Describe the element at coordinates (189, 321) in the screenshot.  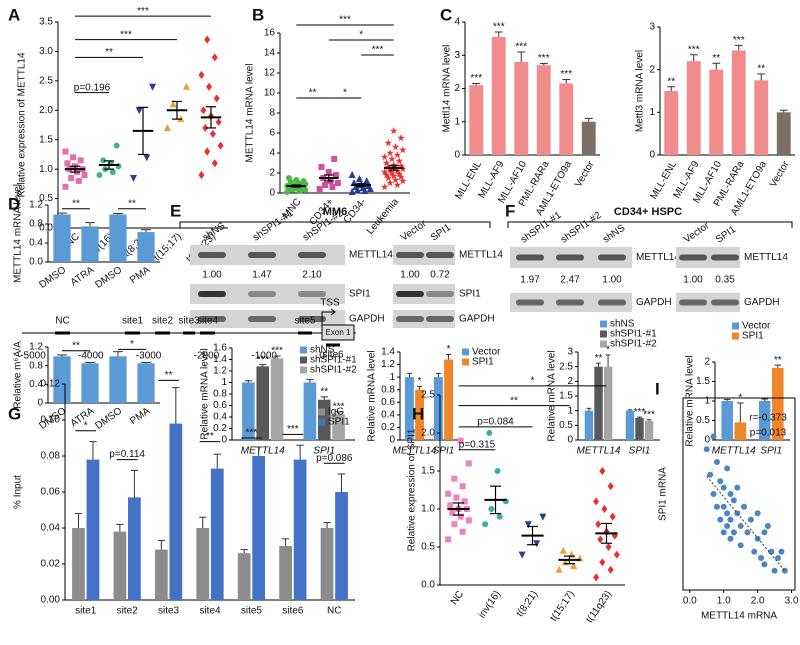
I see `site-label: site3` at that location.